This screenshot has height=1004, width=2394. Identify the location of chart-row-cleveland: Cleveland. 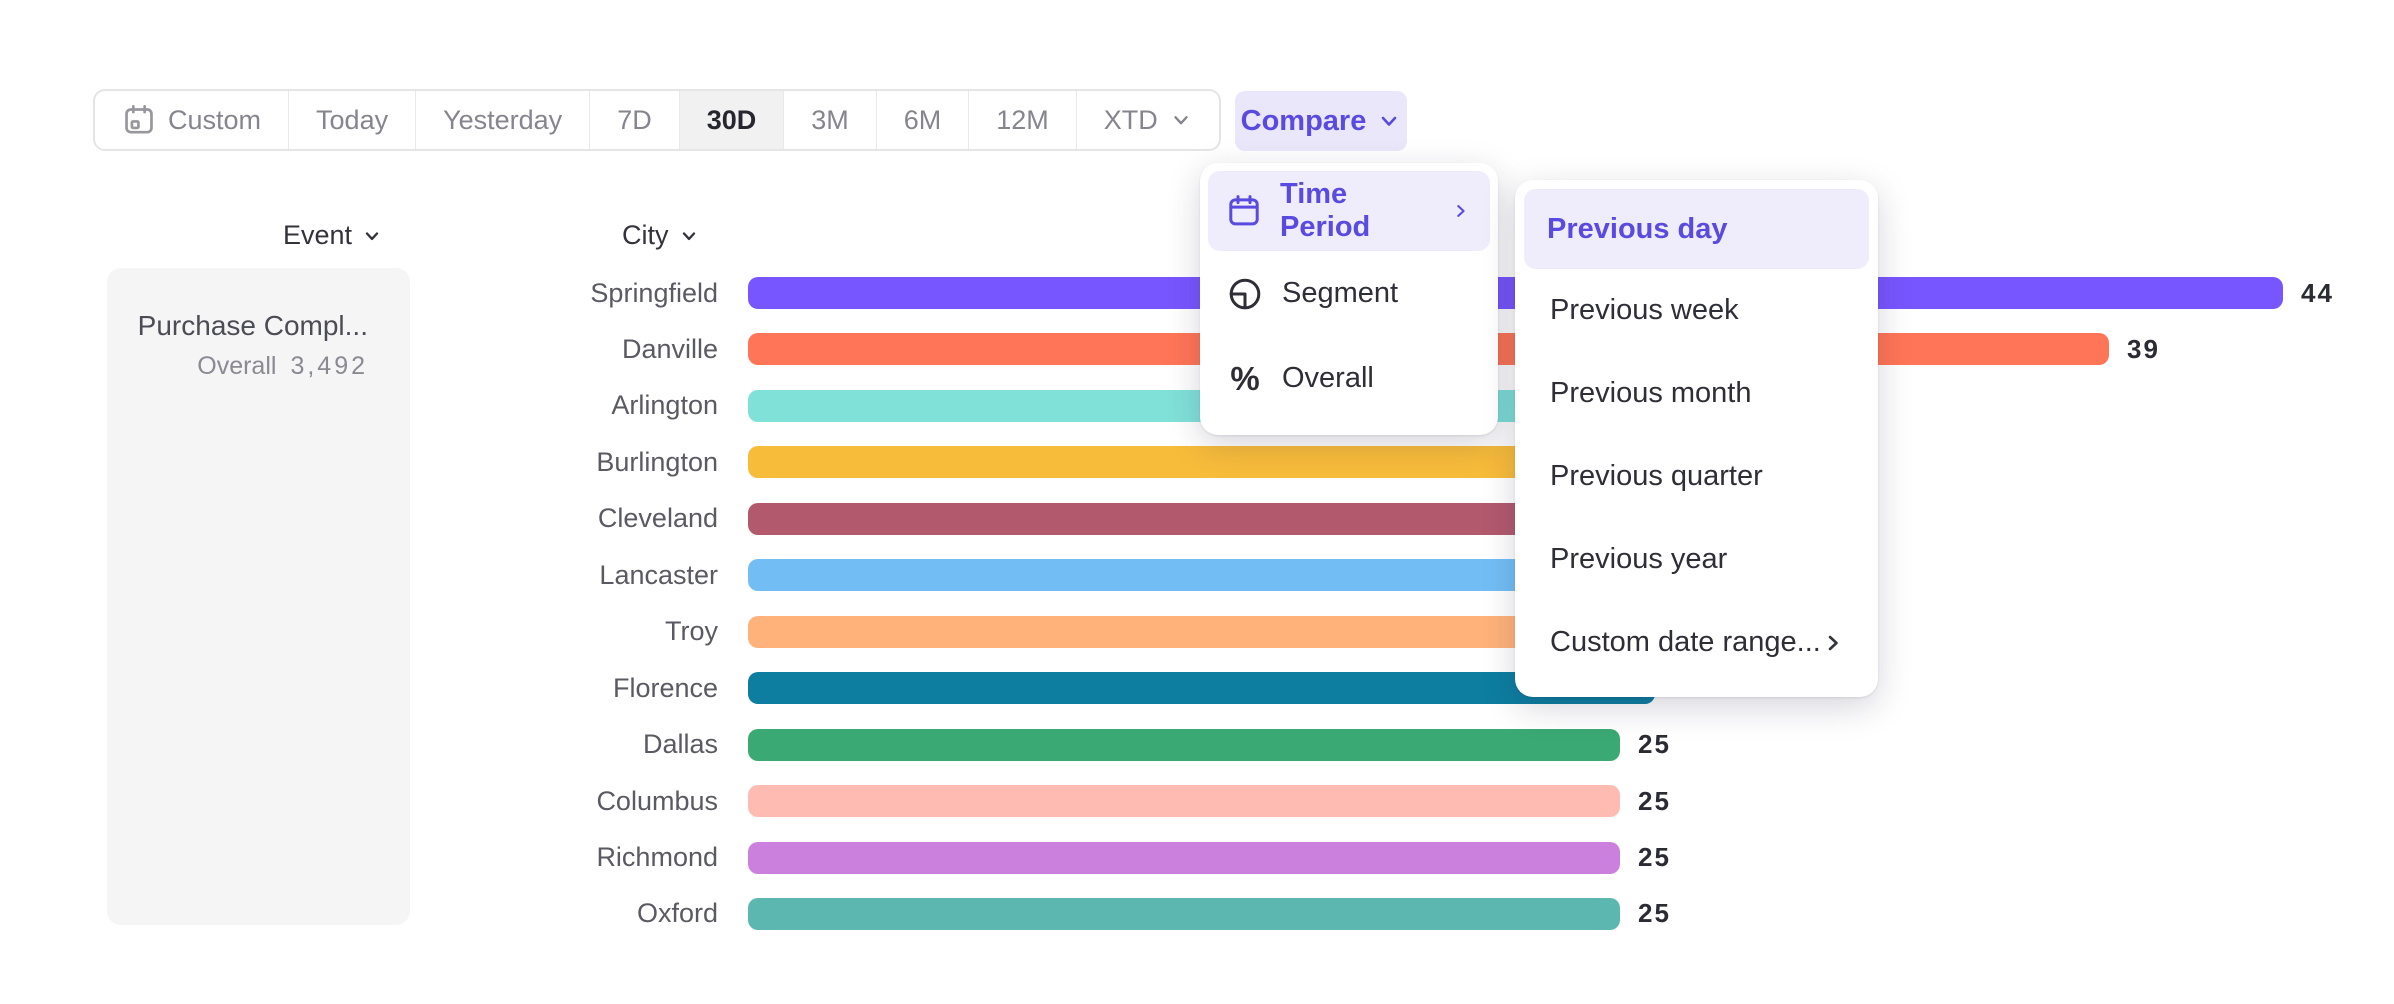
(1197, 518).